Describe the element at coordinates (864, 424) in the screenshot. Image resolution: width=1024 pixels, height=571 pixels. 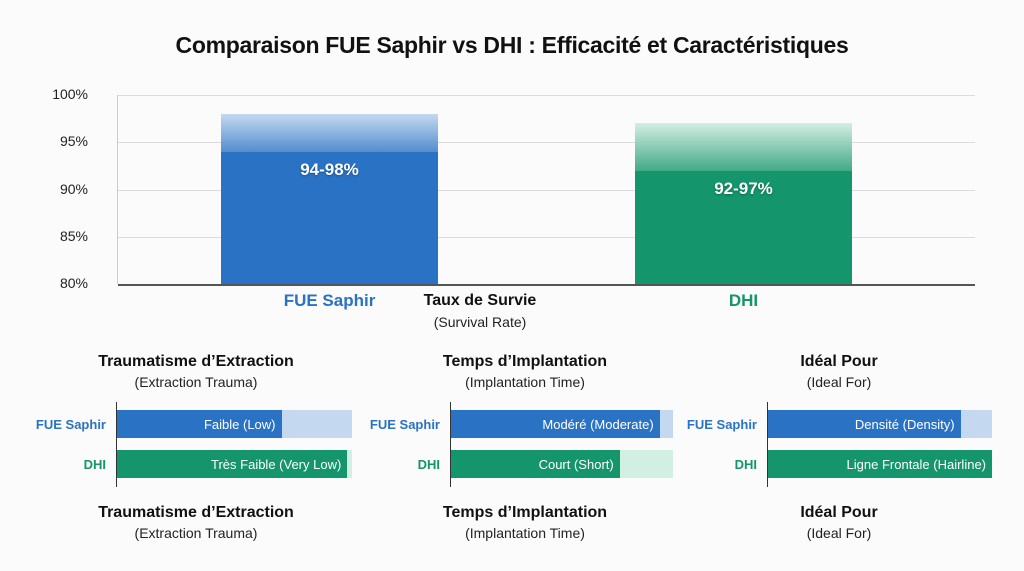
I see `bar-fue-saphir: Densité (Density)` at that location.